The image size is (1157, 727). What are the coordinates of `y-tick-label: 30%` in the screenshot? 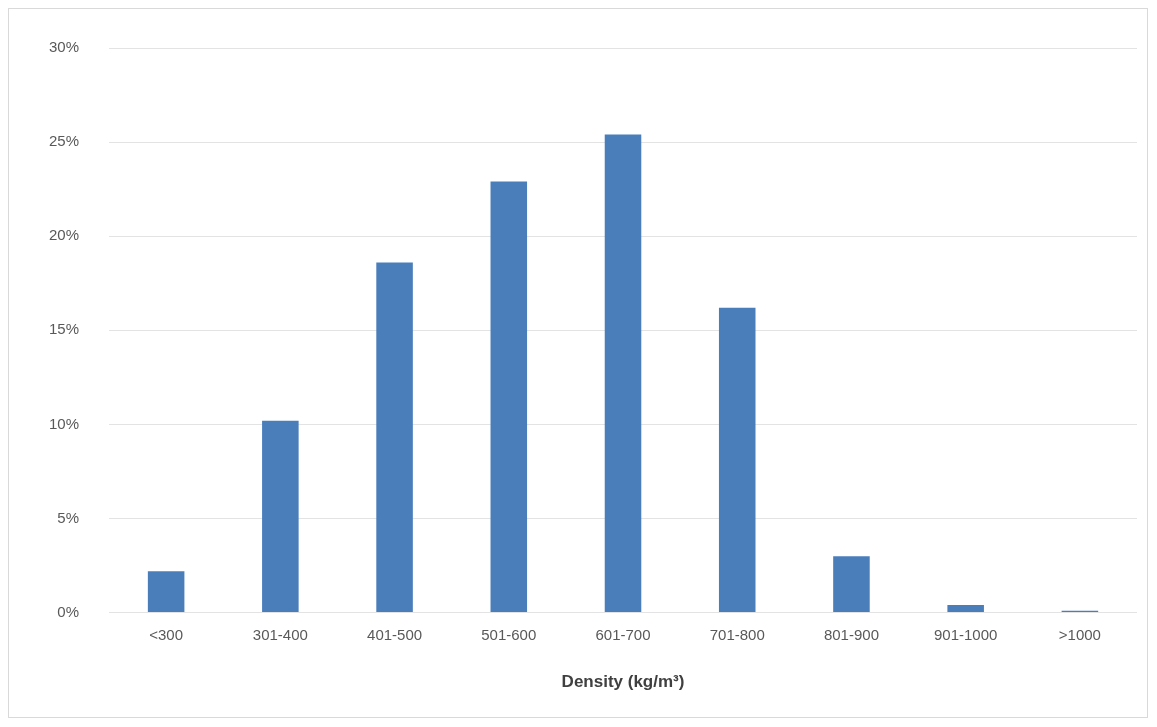 It's located at (64, 47).